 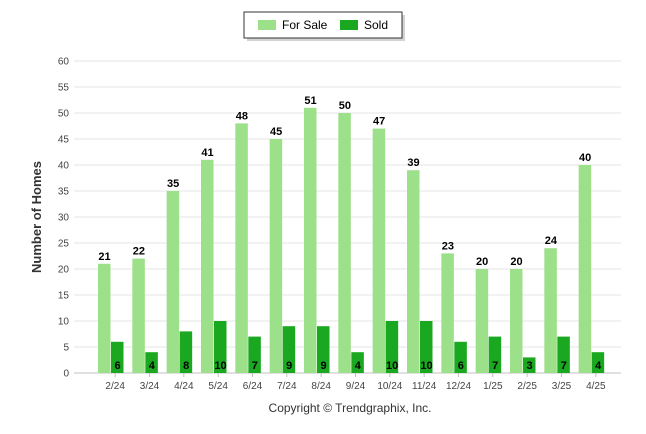 What do you see at coordinates (424, 386) in the screenshot?
I see `x-tick-label: 11/24` at bounding box center [424, 386].